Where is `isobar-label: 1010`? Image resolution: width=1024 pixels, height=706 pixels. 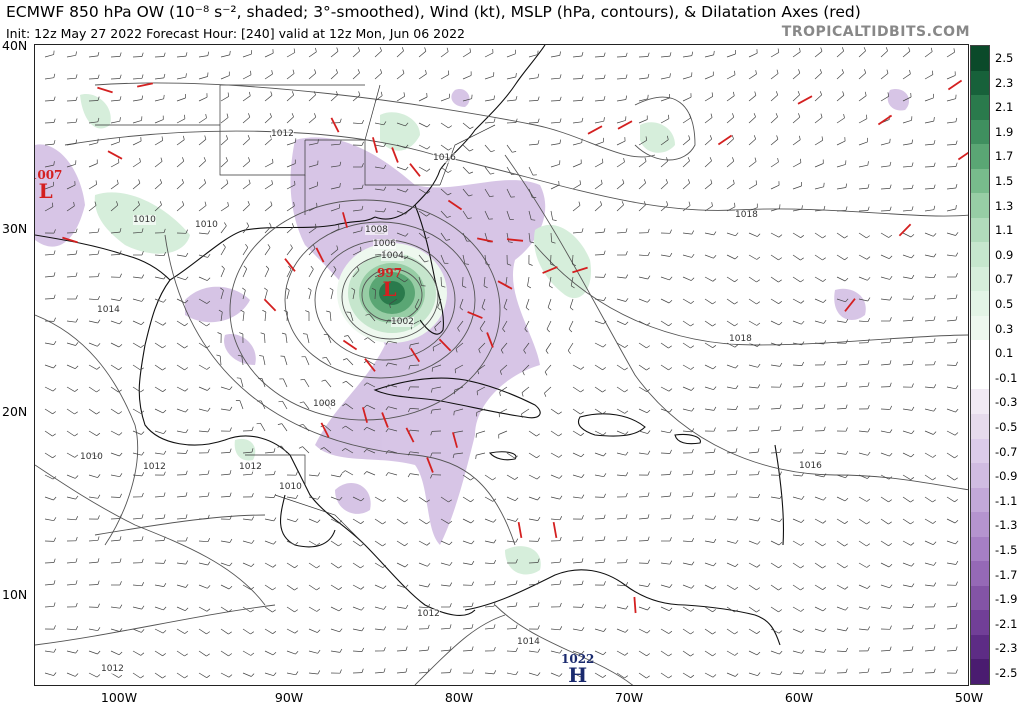 isobar-label: 1010 is located at coordinates (144, 220).